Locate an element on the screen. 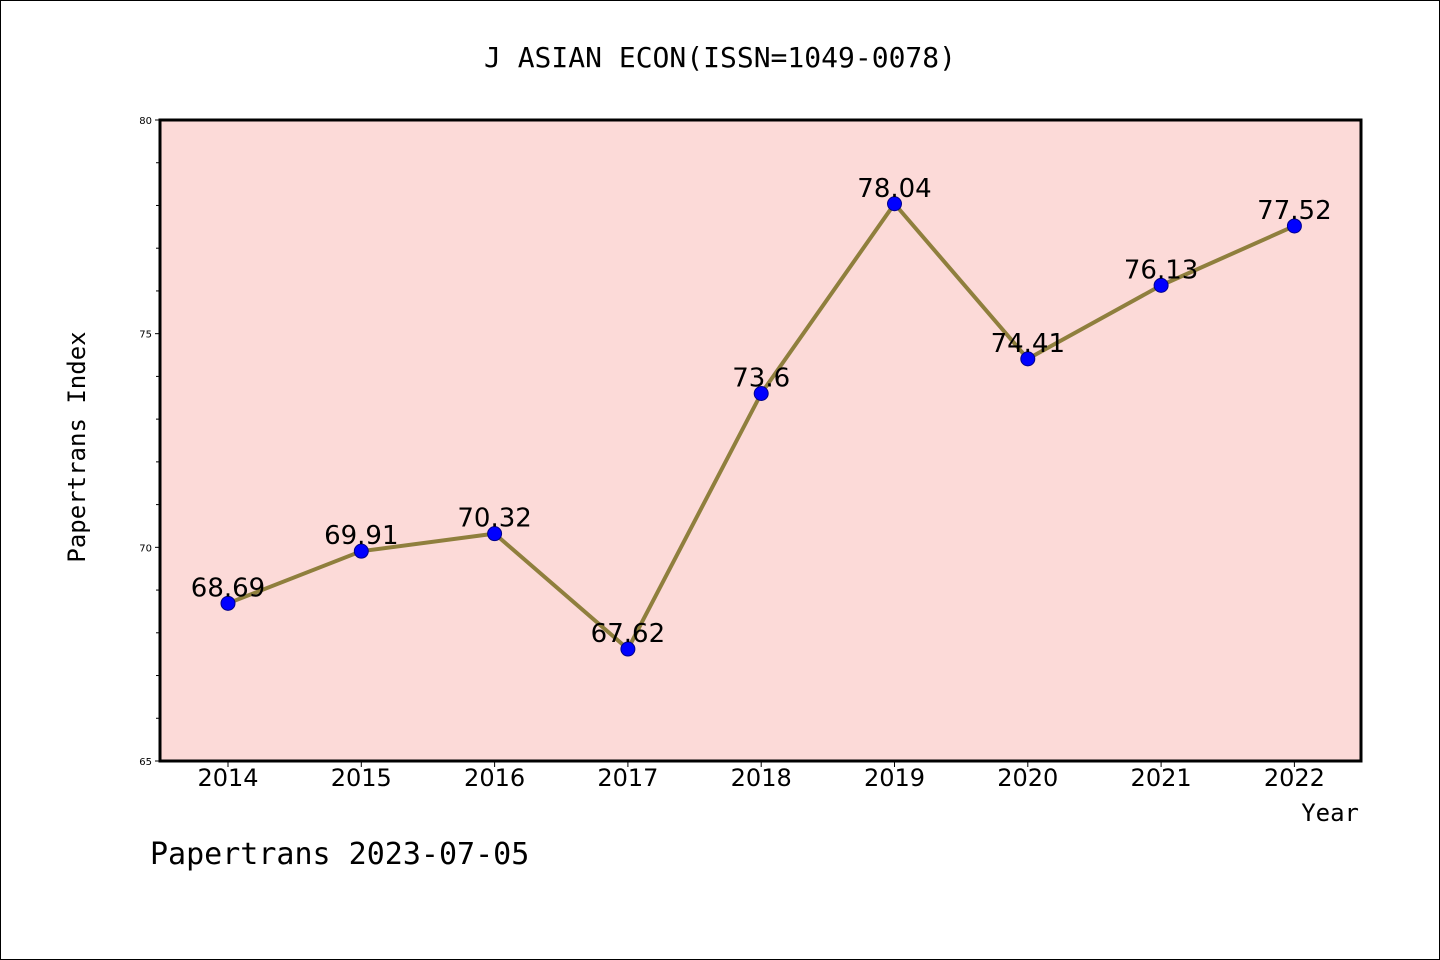 The height and width of the screenshot is (960, 1440). x-tick-label: 2017 is located at coordinates (627, 778).